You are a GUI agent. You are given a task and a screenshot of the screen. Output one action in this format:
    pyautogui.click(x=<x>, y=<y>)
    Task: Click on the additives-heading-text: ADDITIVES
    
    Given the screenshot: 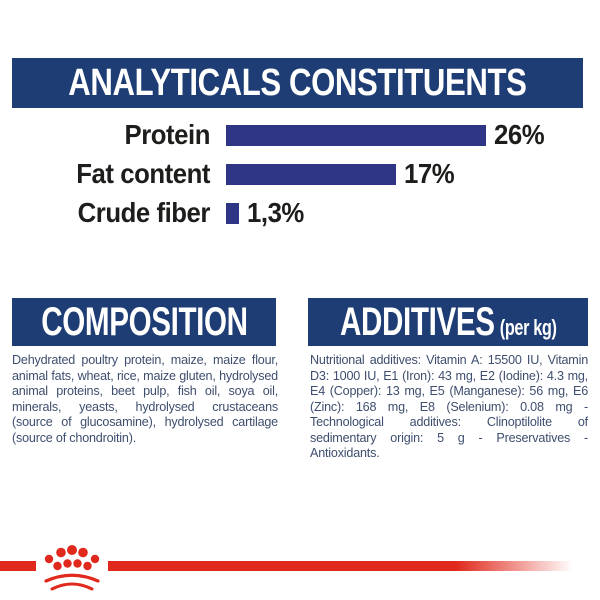 What is the action you would take?
    pyautogui.click(x=417, y=321)
    